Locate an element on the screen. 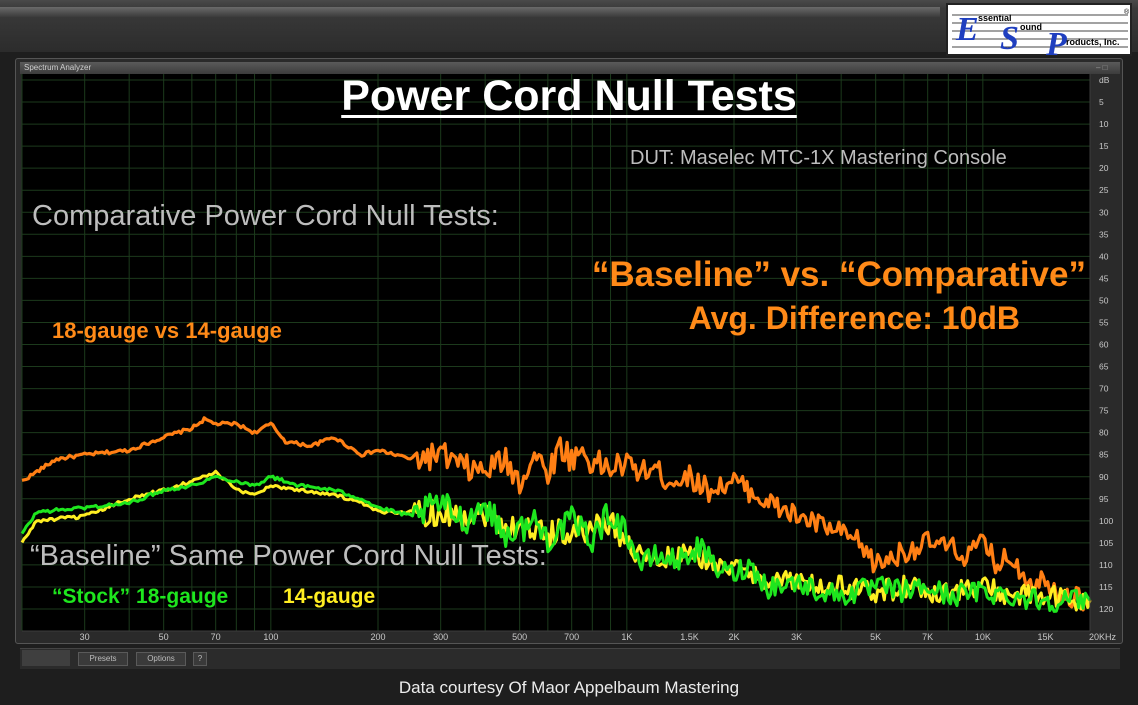  comparative-series-label: 18-gauge vs 14-gauge is located at coordinates (167, 330).